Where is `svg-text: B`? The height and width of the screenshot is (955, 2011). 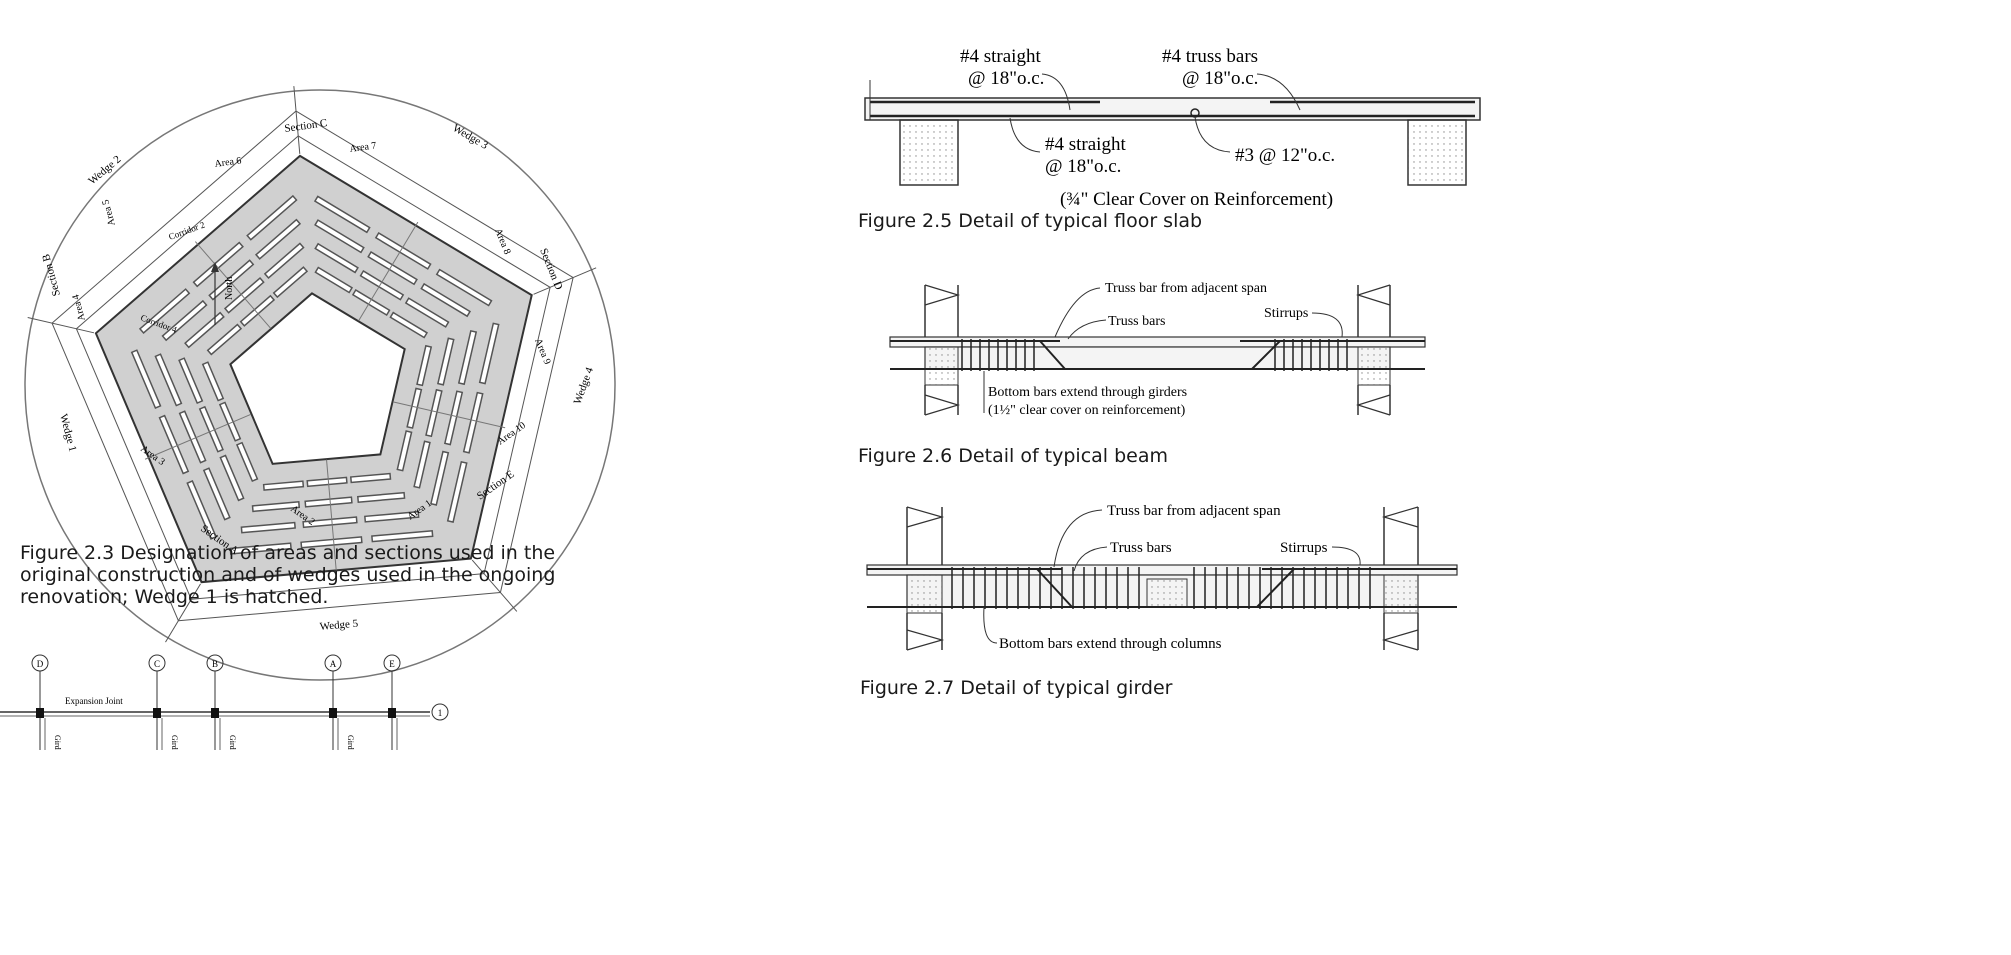
svg-text: B is located at coordinates (215, 664).